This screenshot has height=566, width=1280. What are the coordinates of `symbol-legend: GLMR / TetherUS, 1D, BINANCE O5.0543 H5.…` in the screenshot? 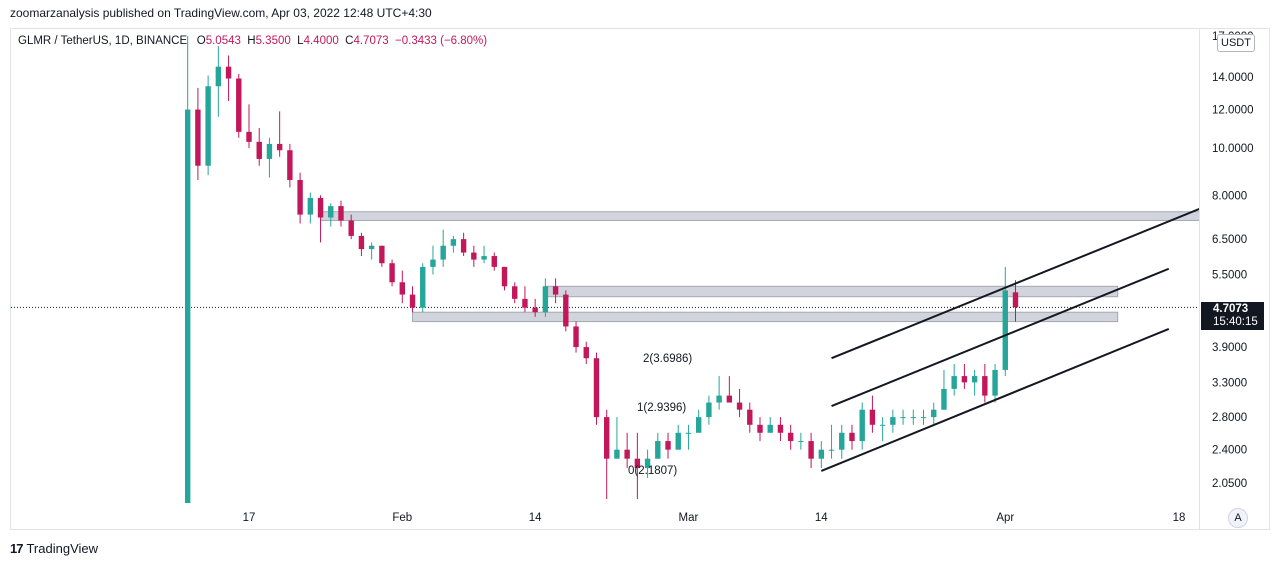 It's located at (252, 41).